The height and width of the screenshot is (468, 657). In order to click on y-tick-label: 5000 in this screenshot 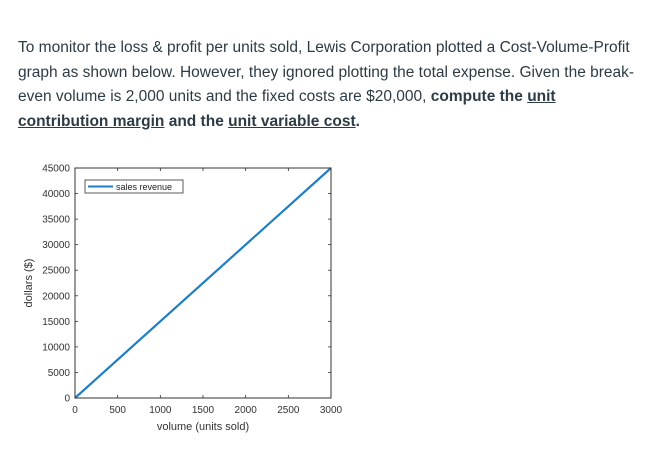, I will do `click(59, 373)`.